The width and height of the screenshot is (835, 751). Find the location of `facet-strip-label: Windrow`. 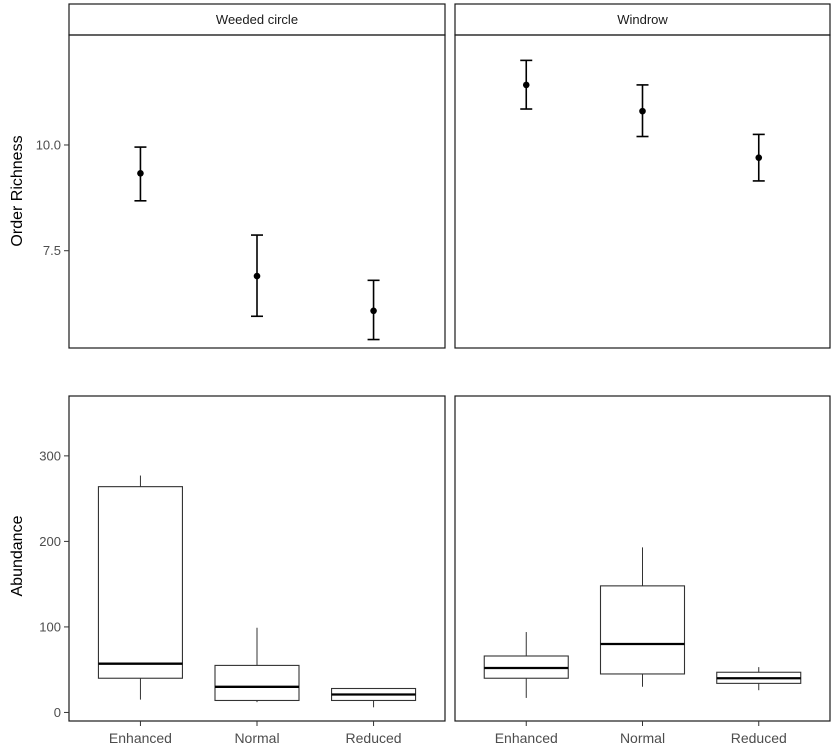

facet-strip-label: Windrow is located at coordinates (642, 19).